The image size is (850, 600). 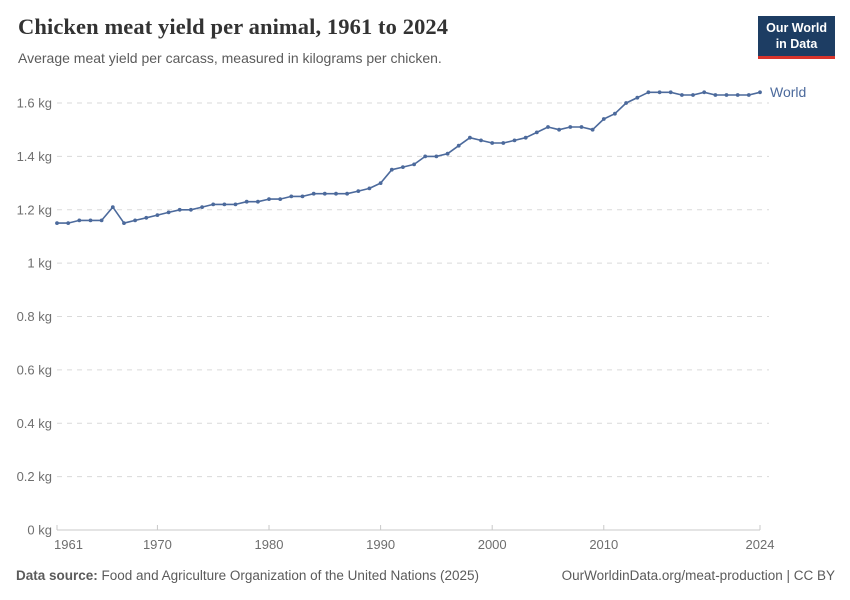 What do you see at coordinates (39, 263) in the screenshot?
I see `y-tick-label: 1 kg` at bounding box center [39, 263].